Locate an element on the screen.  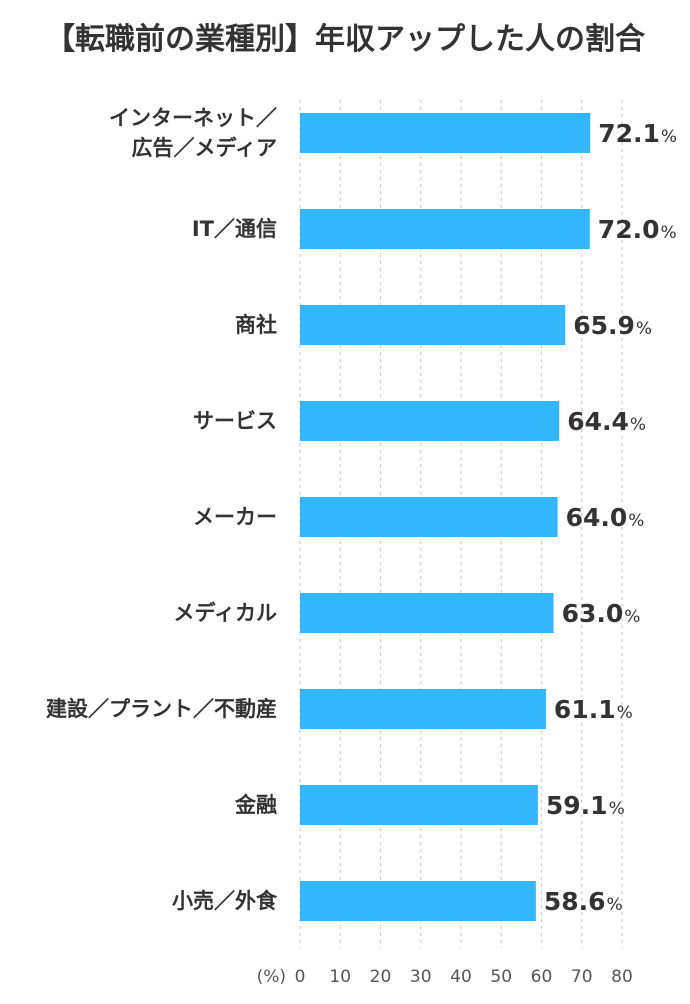
x-tick-label: 50 is located at coordinates (501, 977).